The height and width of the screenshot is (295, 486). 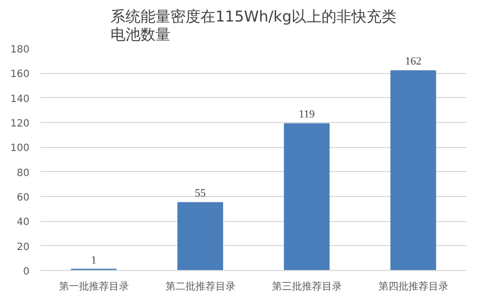 What do you see at coordinates (20, 148) in the screenshot?
I see `y-tick-label: 100` at bounding box center [20, 148].